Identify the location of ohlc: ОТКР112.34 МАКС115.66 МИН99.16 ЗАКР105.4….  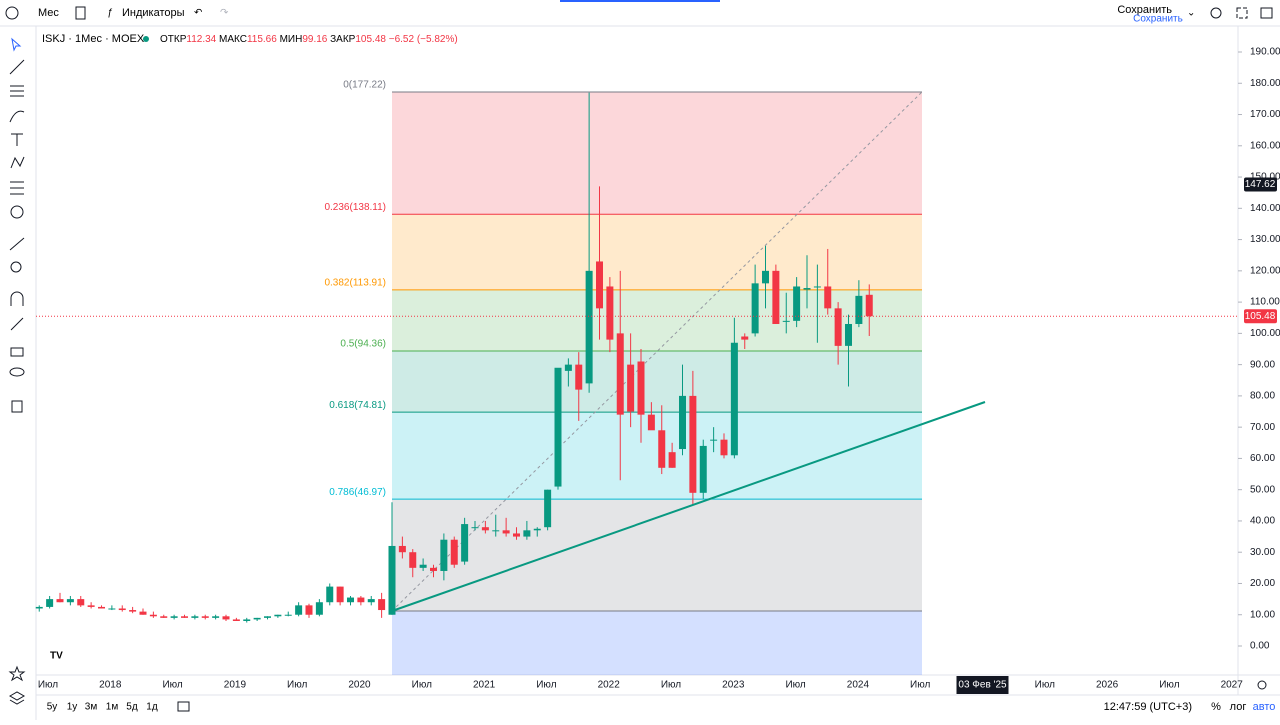
(309, 39).